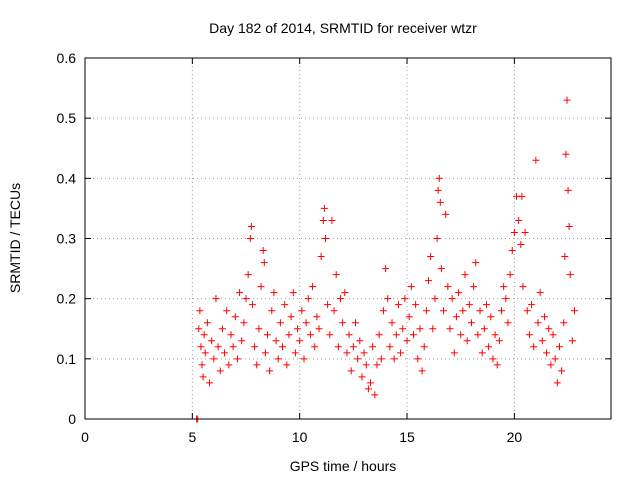  Describe the element at coordinates (343, 466) in the screenshot. I see `x-axis-label: GPS time / hours` at that location.